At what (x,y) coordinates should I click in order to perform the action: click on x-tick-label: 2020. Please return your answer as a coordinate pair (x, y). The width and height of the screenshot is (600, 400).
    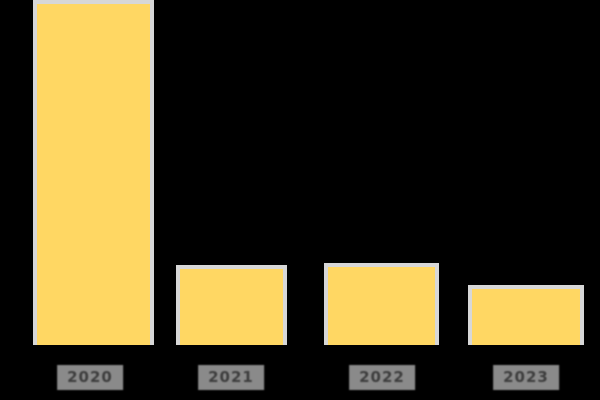
    Looking at the image, I should click on (90, 377).